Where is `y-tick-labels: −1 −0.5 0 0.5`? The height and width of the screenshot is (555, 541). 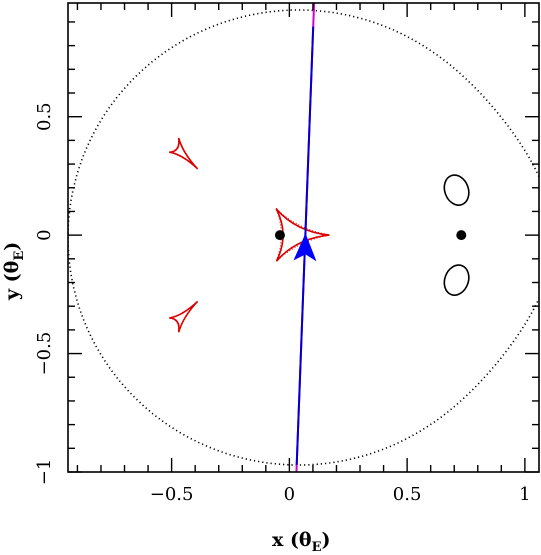 y-tick-labels: −1 −0.5 0 0.5 is located at coordinates (44, 293).